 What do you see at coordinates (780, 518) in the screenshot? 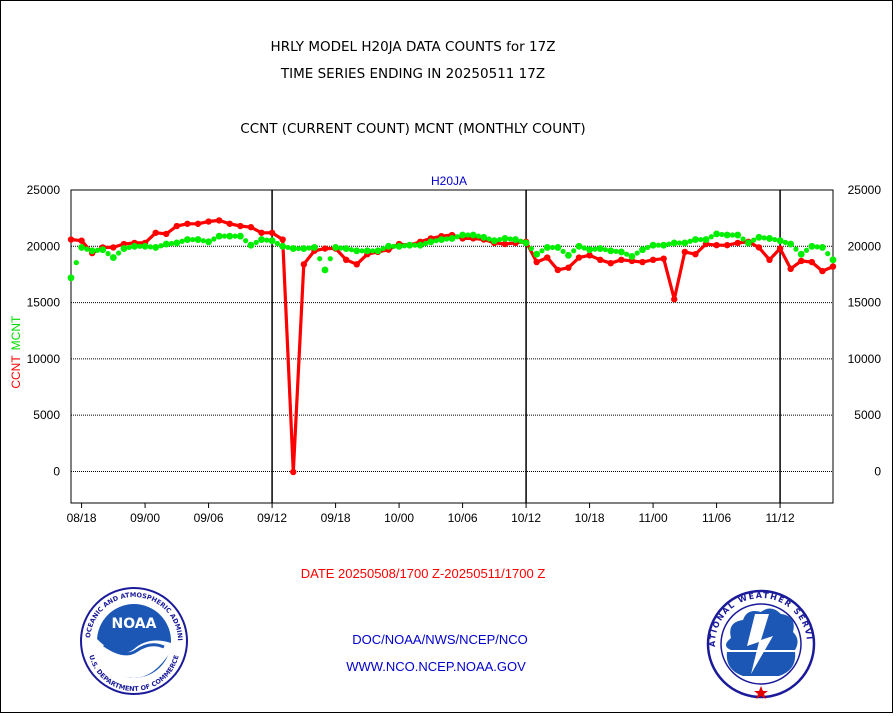
I see `x-tick-label: 11/12` at bounding box center [780, 518].